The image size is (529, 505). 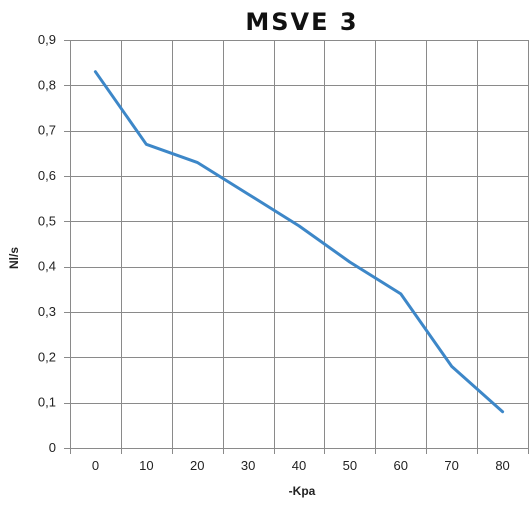 What do you see at coordinates (401, 465) in the screenshot?
I see `x-tick-label: 60` at bounding box center [401, 465].